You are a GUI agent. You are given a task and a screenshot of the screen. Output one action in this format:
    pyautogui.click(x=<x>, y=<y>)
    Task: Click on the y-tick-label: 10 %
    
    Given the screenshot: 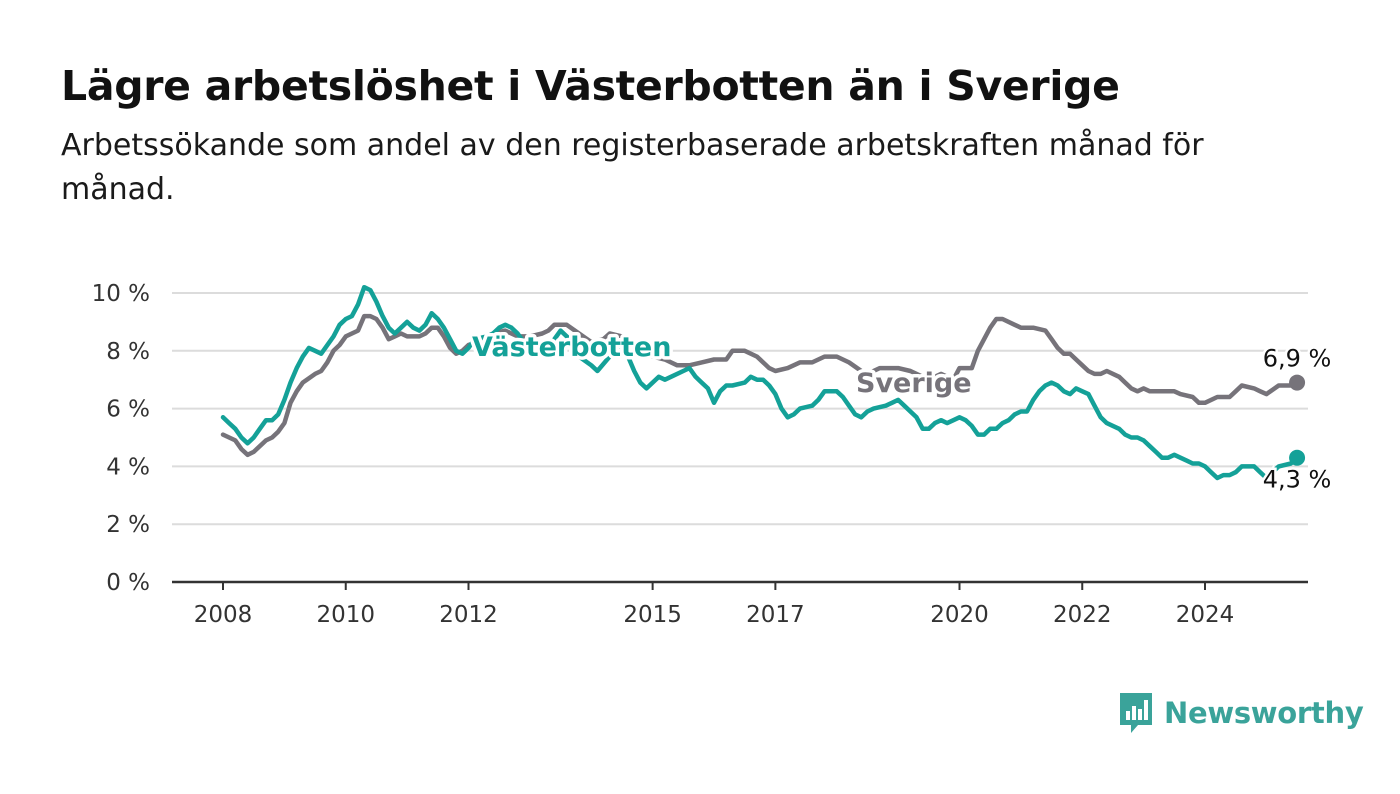 What is the action you would take?
    pyautogui.click(x=121, y=294)
    